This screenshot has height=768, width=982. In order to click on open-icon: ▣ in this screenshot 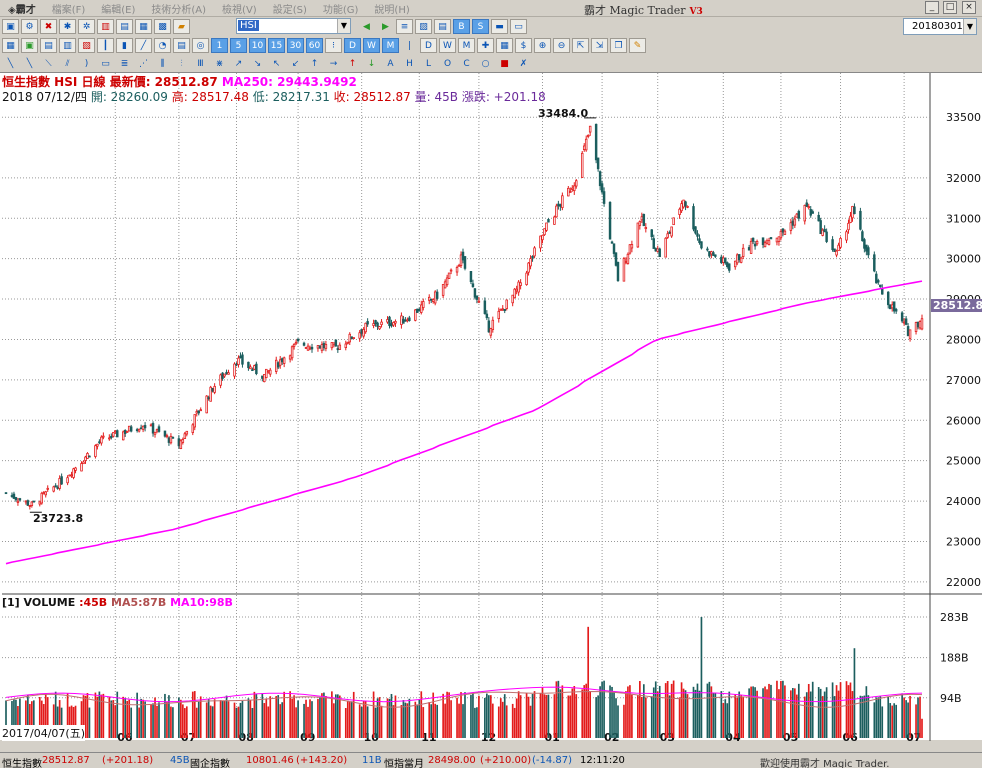, I will do `click(10, 26)`.